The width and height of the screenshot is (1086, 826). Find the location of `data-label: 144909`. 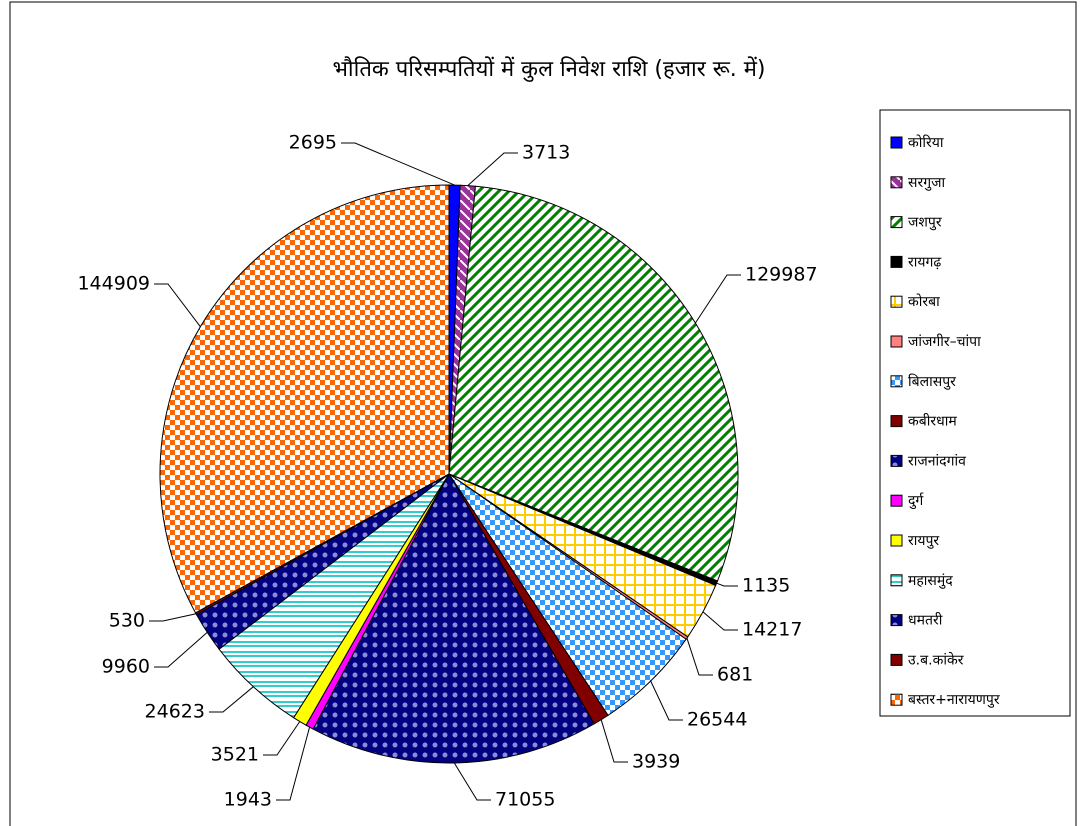

data-label: 144909 is located at coordinates (113, 284).